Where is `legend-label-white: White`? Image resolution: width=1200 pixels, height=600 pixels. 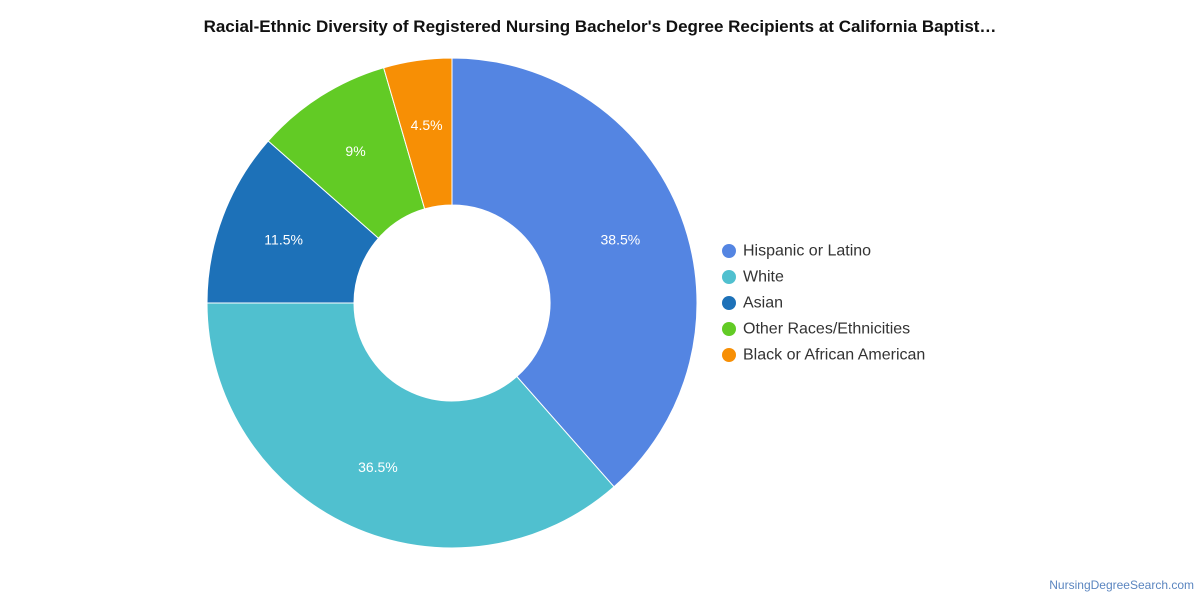 legend-label-white: White is located at coordinates (763, 277).